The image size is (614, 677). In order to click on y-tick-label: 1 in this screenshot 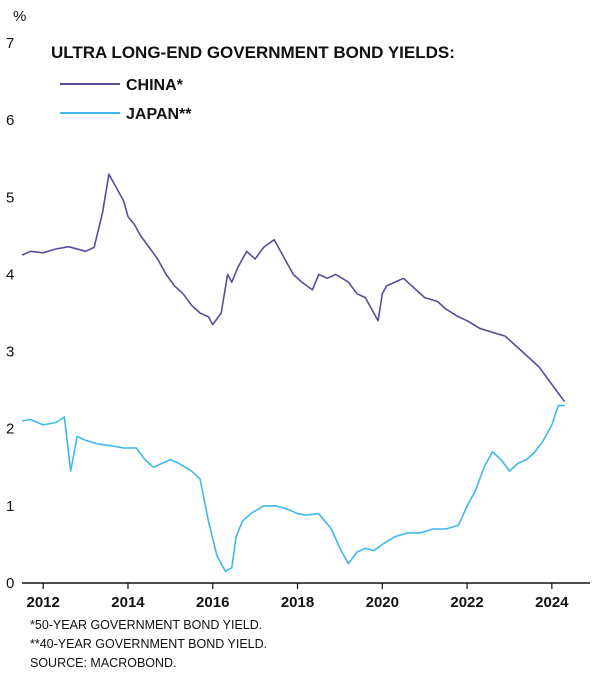, I will do `click(10, 506)`.